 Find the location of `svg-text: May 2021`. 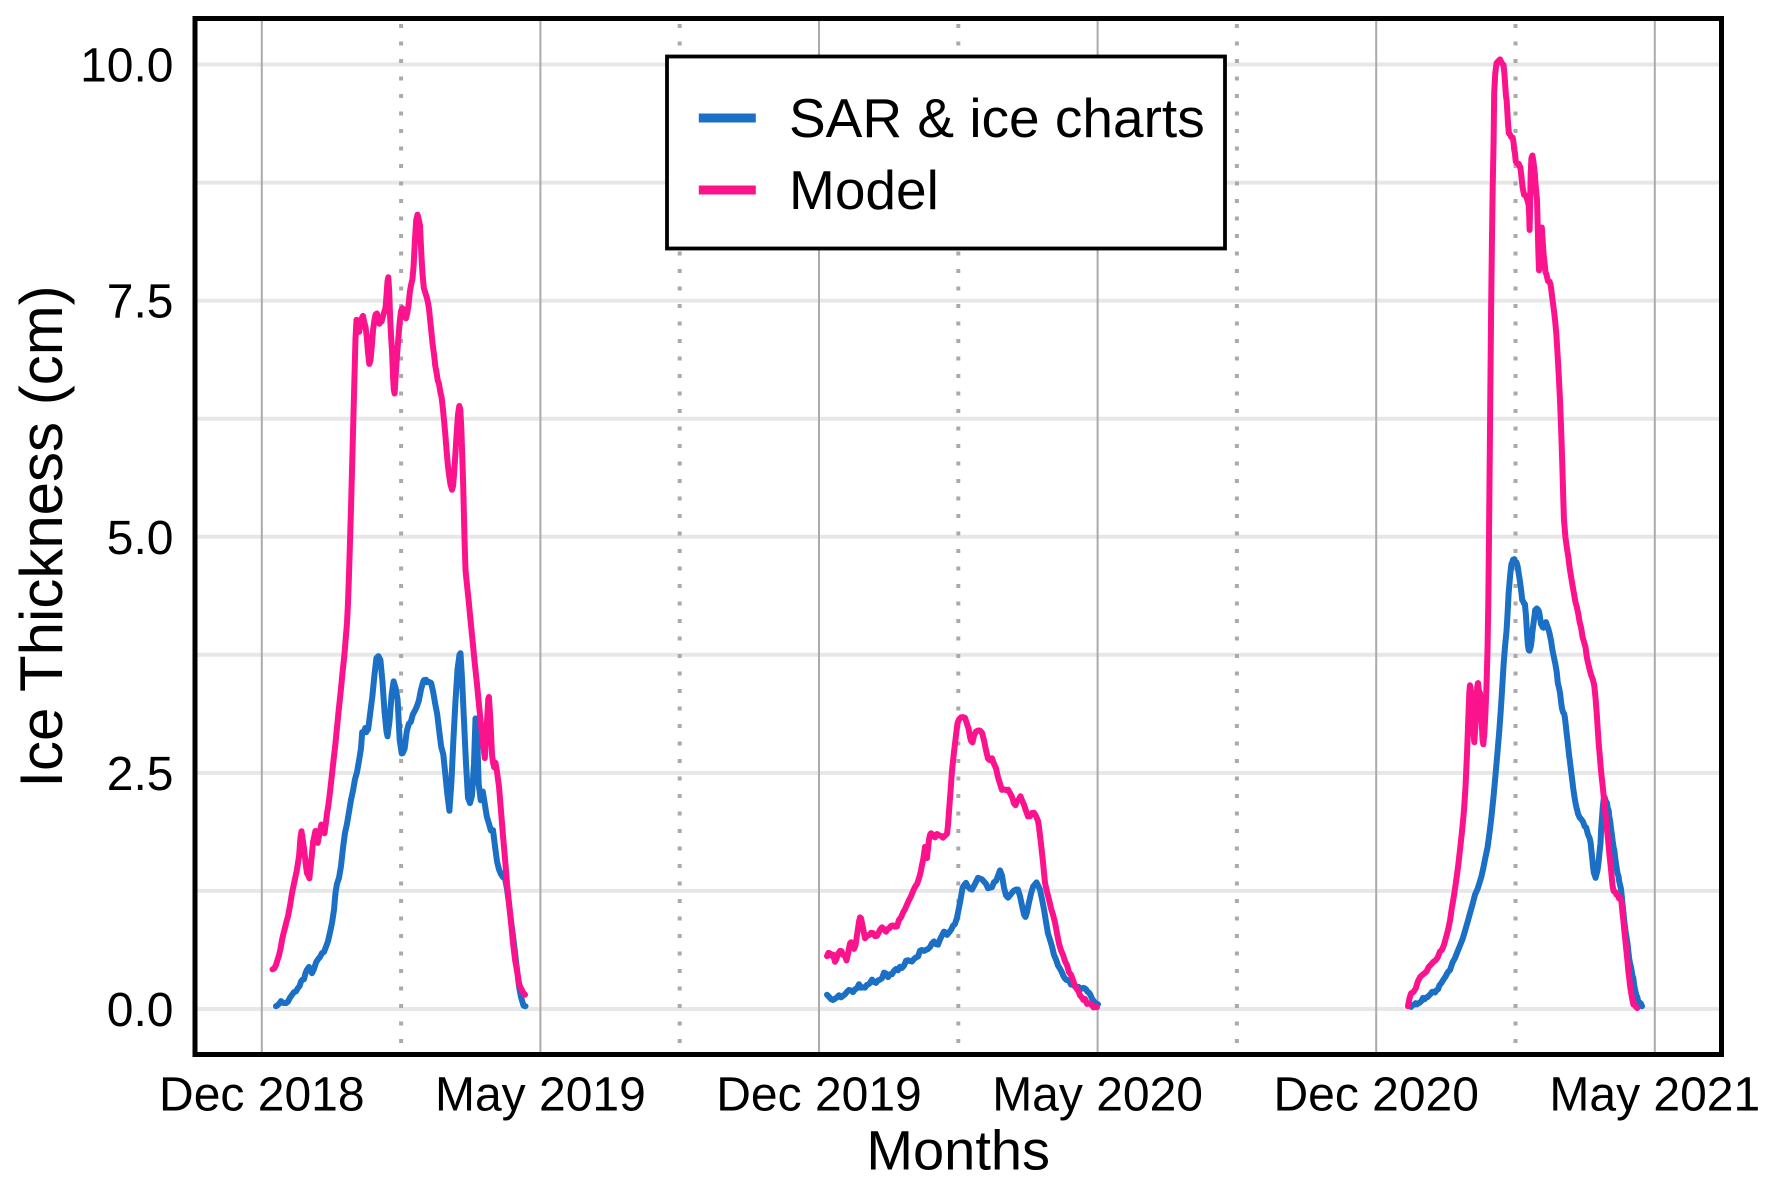

svg-text: May 2021 is located at coordinates (1654, 1095).